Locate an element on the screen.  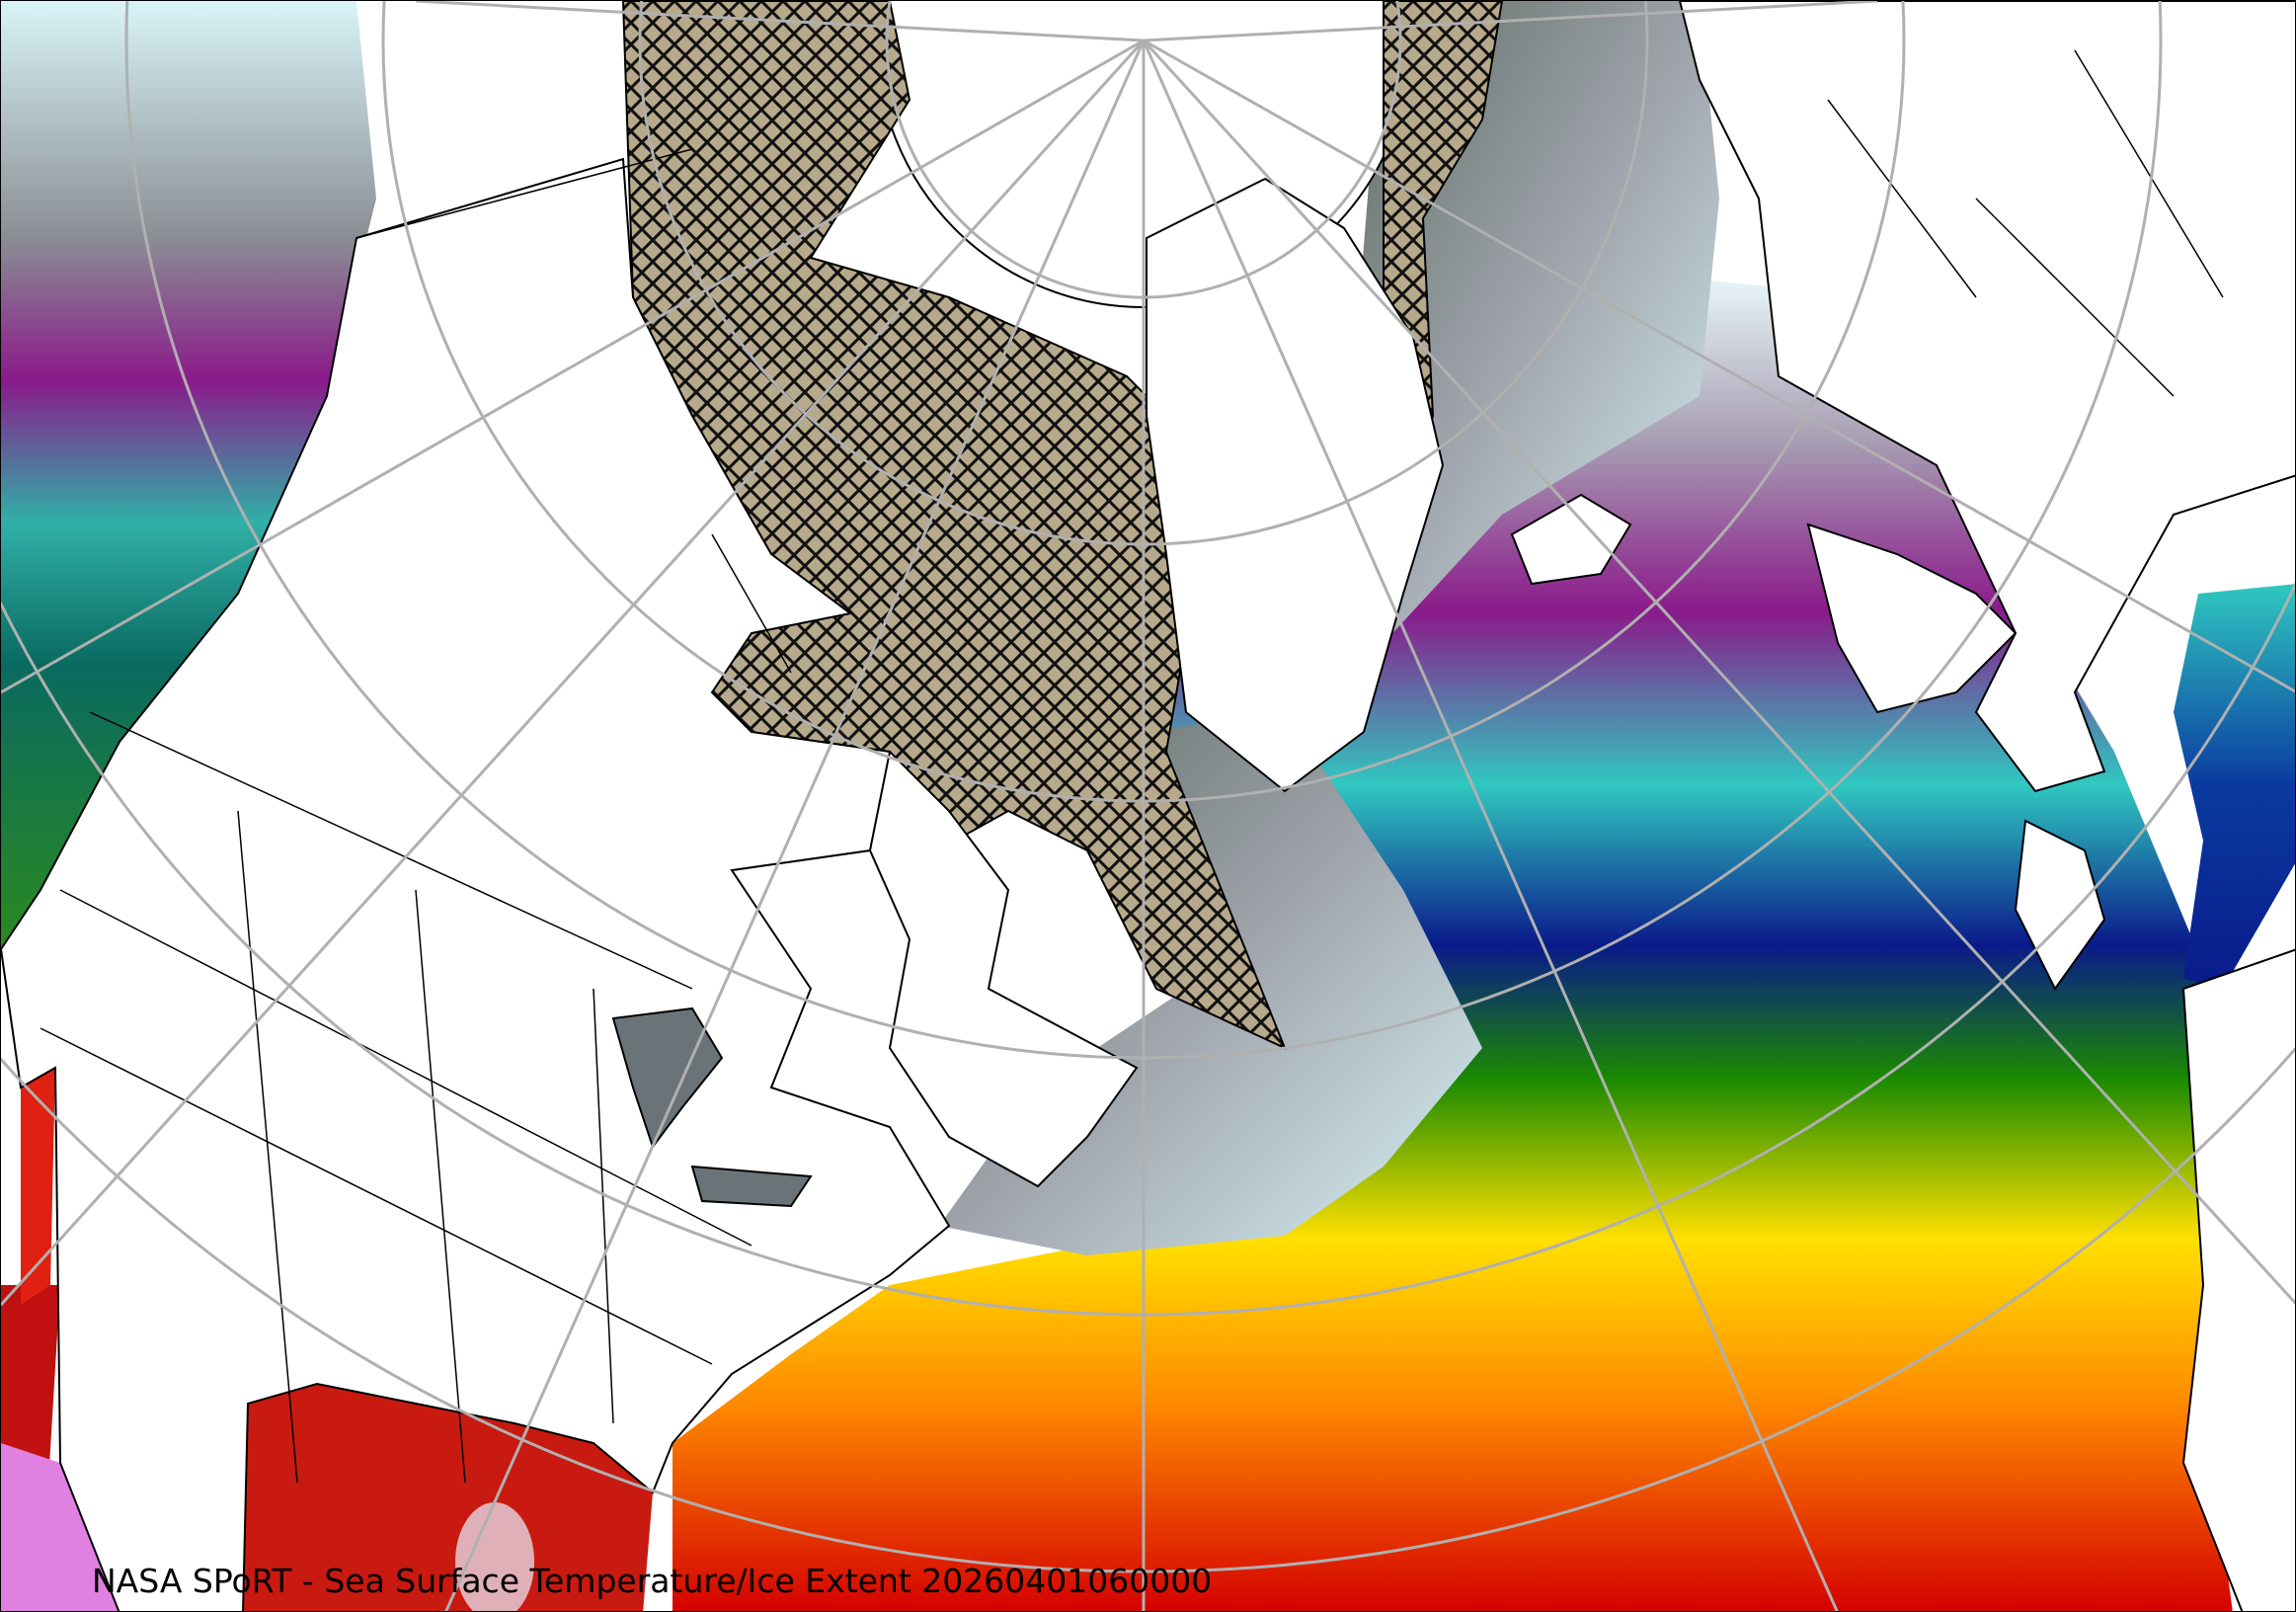
european-waters is located at coordinates (2235, 786).